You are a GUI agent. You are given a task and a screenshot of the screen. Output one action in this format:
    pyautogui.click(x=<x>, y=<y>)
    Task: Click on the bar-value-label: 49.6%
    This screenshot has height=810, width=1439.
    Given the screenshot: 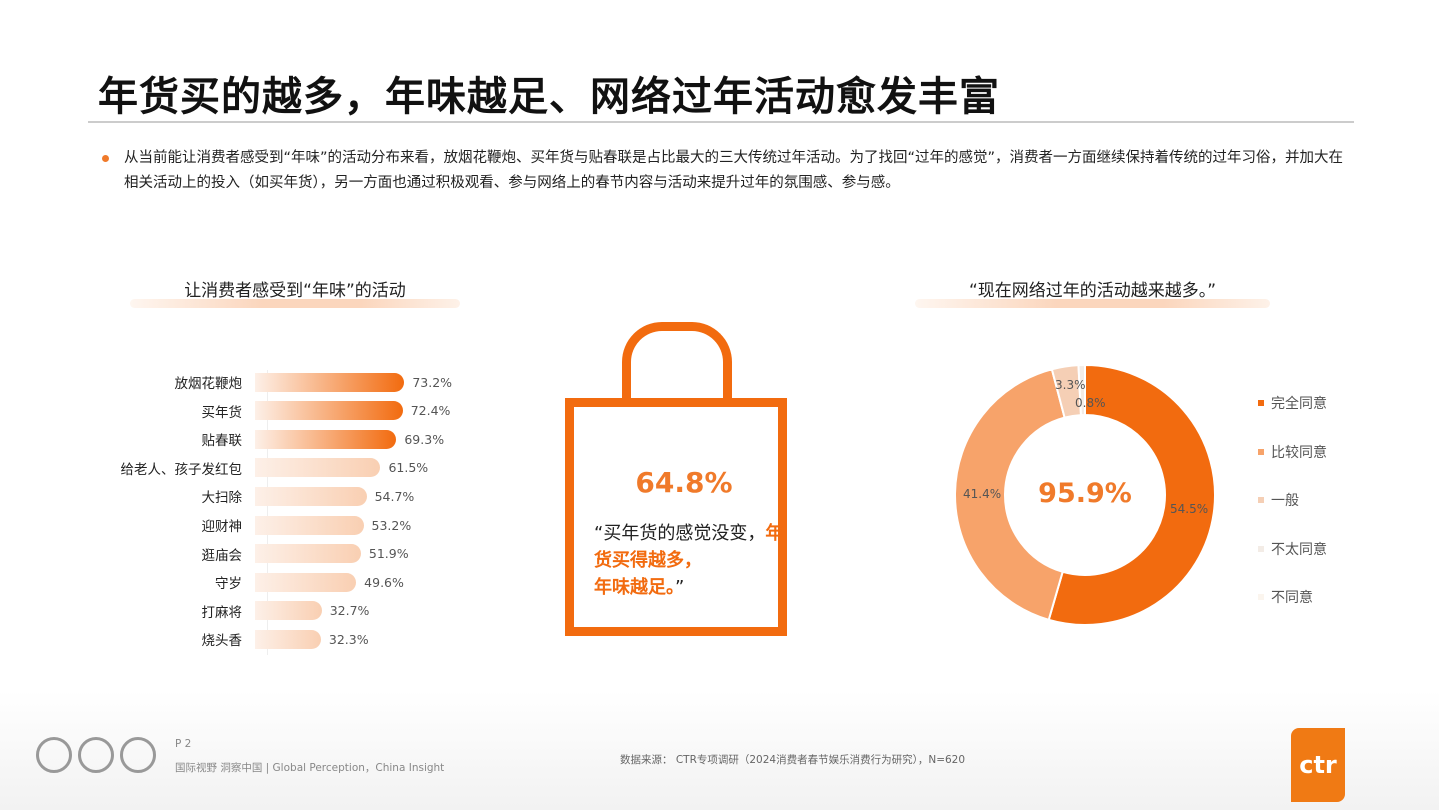 What is the action you would take?
    pyautogui.click(x=384, y=582)
    